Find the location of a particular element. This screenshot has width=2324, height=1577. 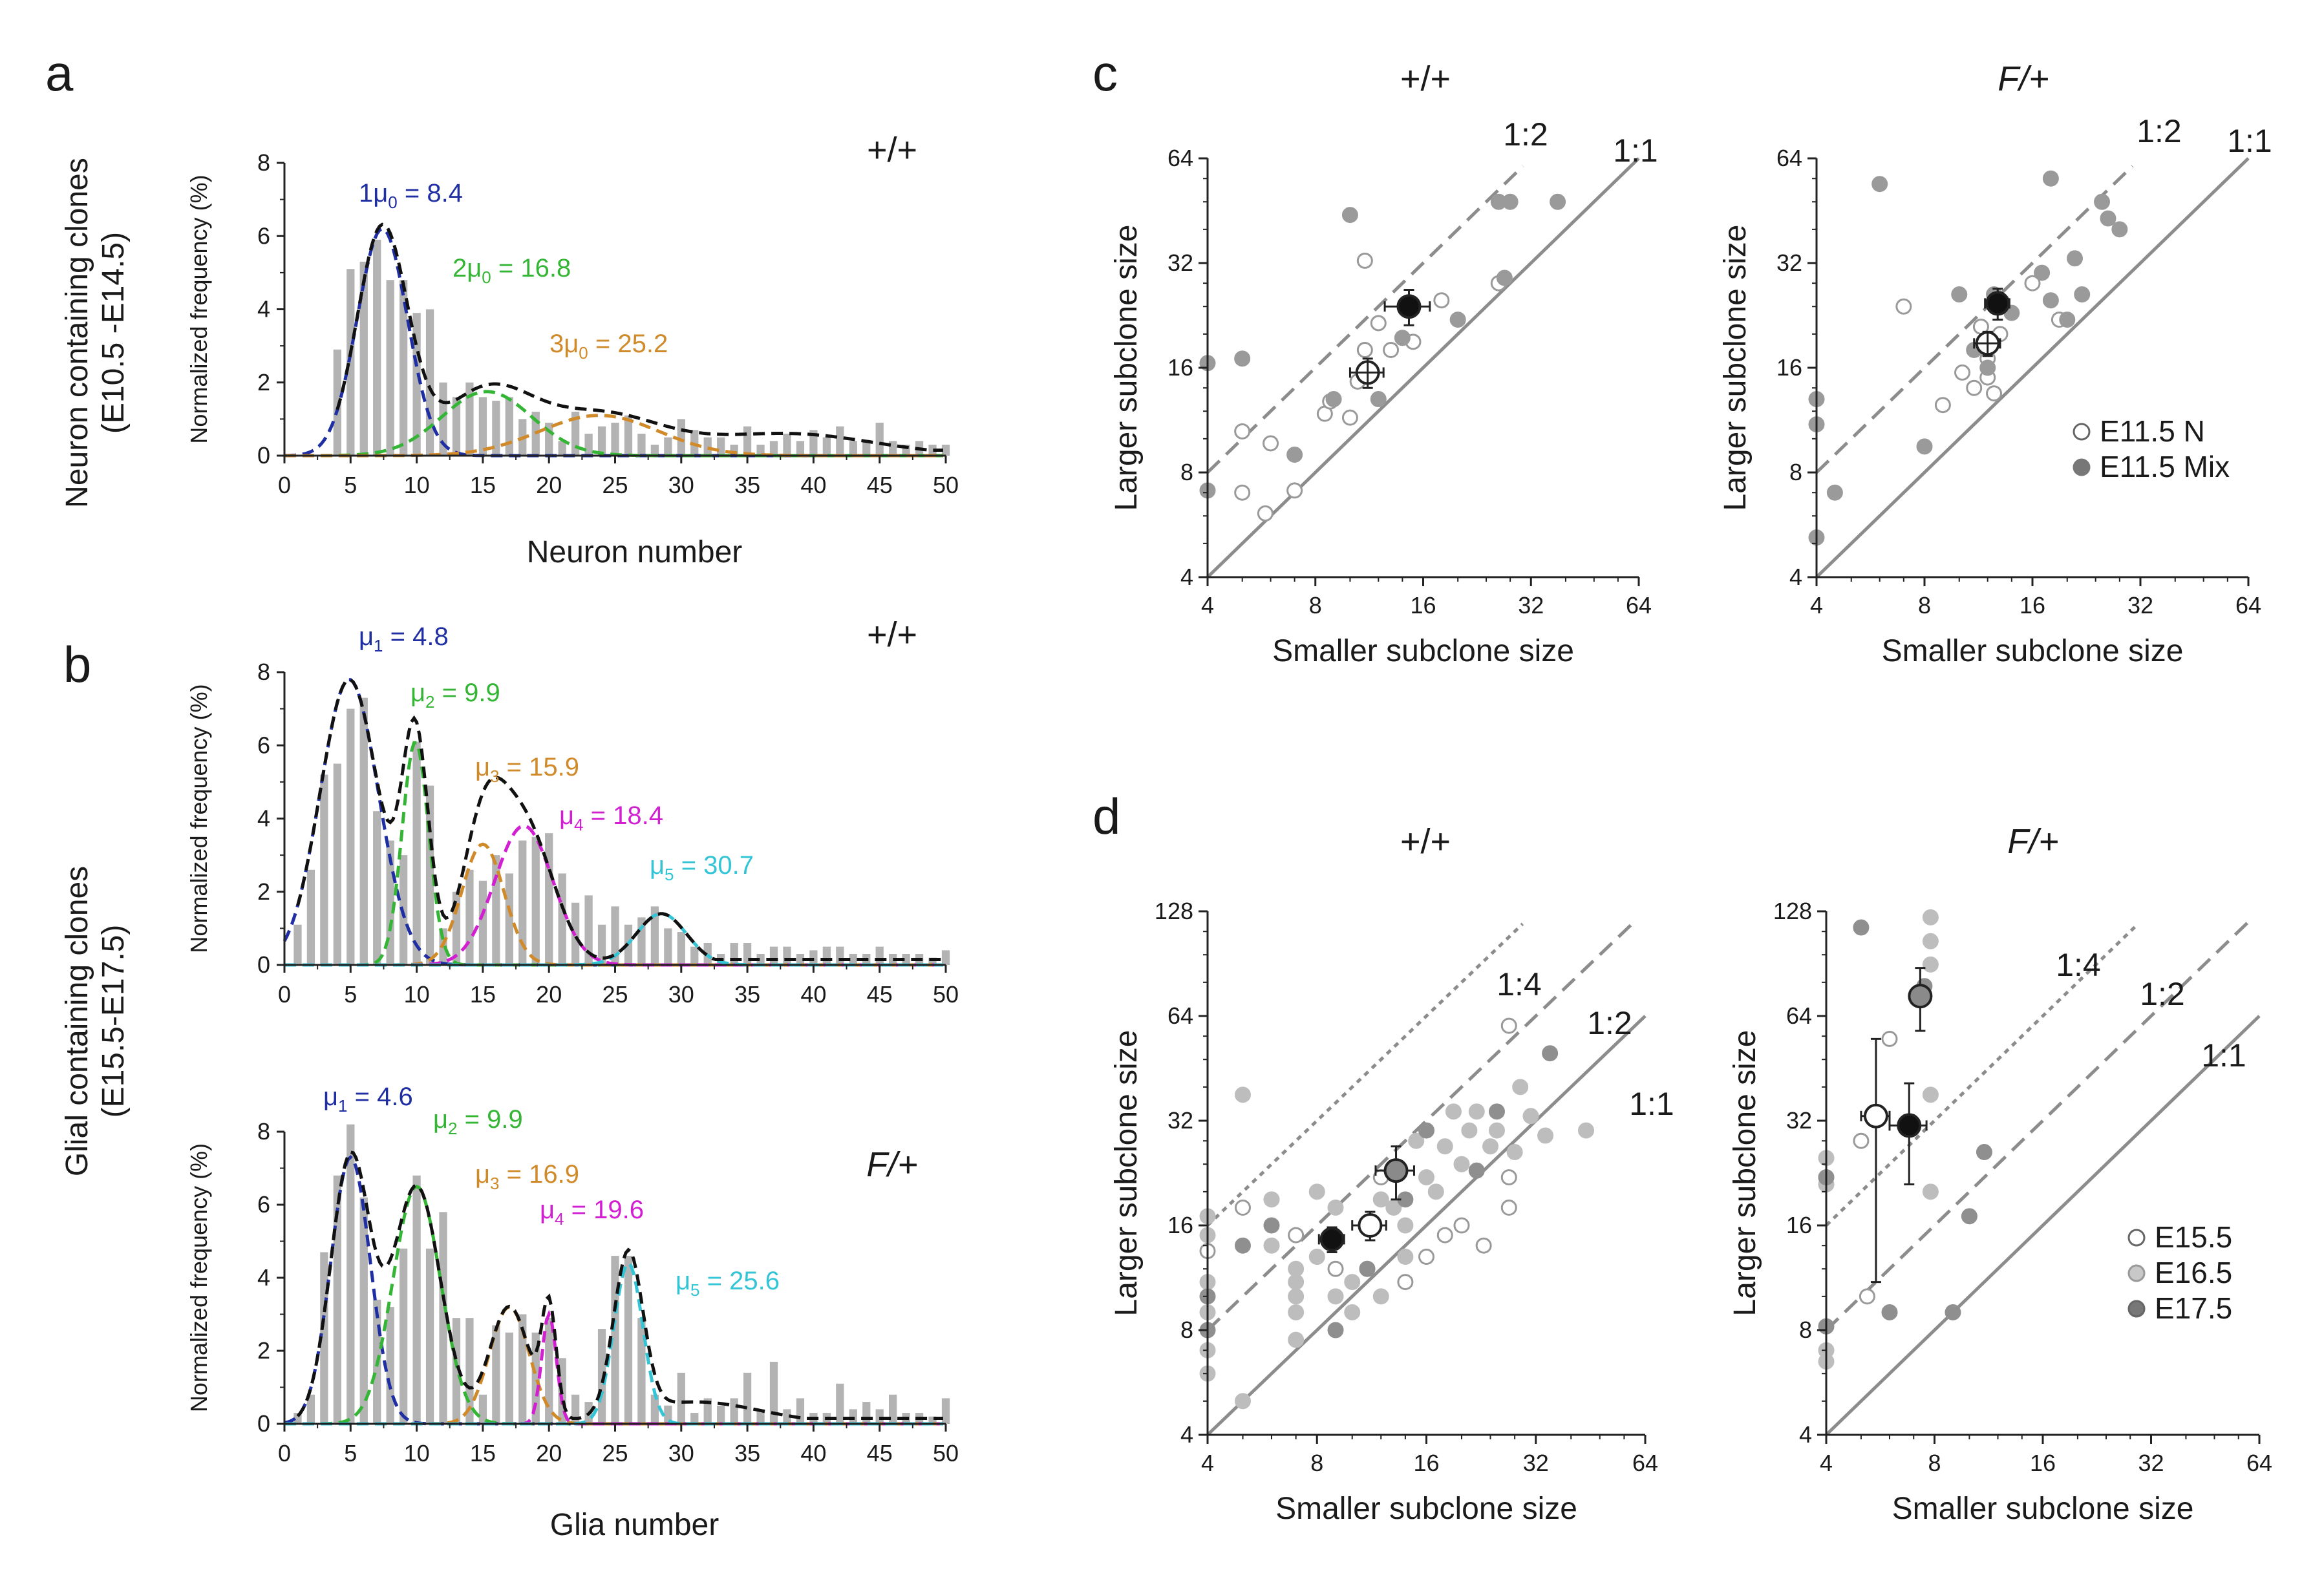

mu-symbol: μ is located at coordinates (683, 1281).